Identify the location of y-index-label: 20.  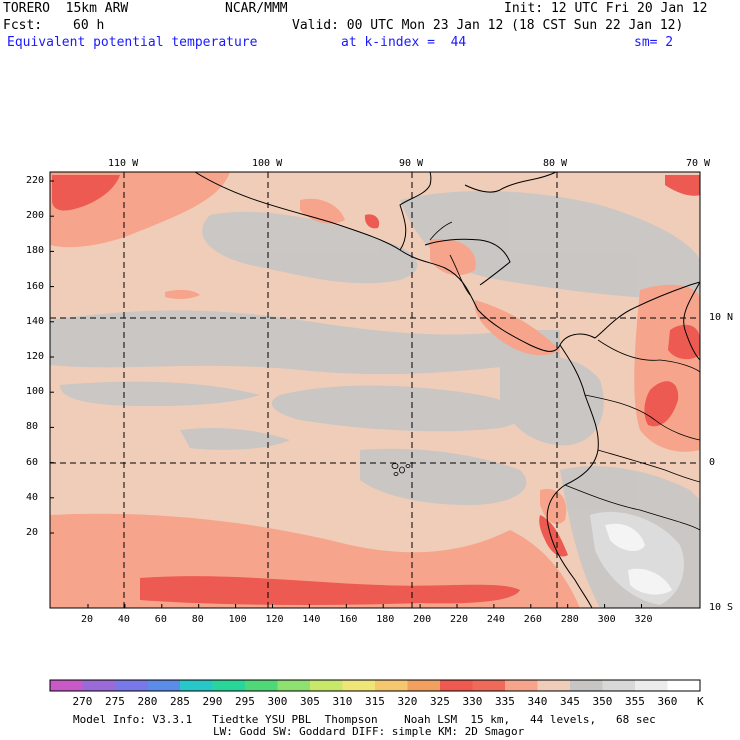
(32, 532).